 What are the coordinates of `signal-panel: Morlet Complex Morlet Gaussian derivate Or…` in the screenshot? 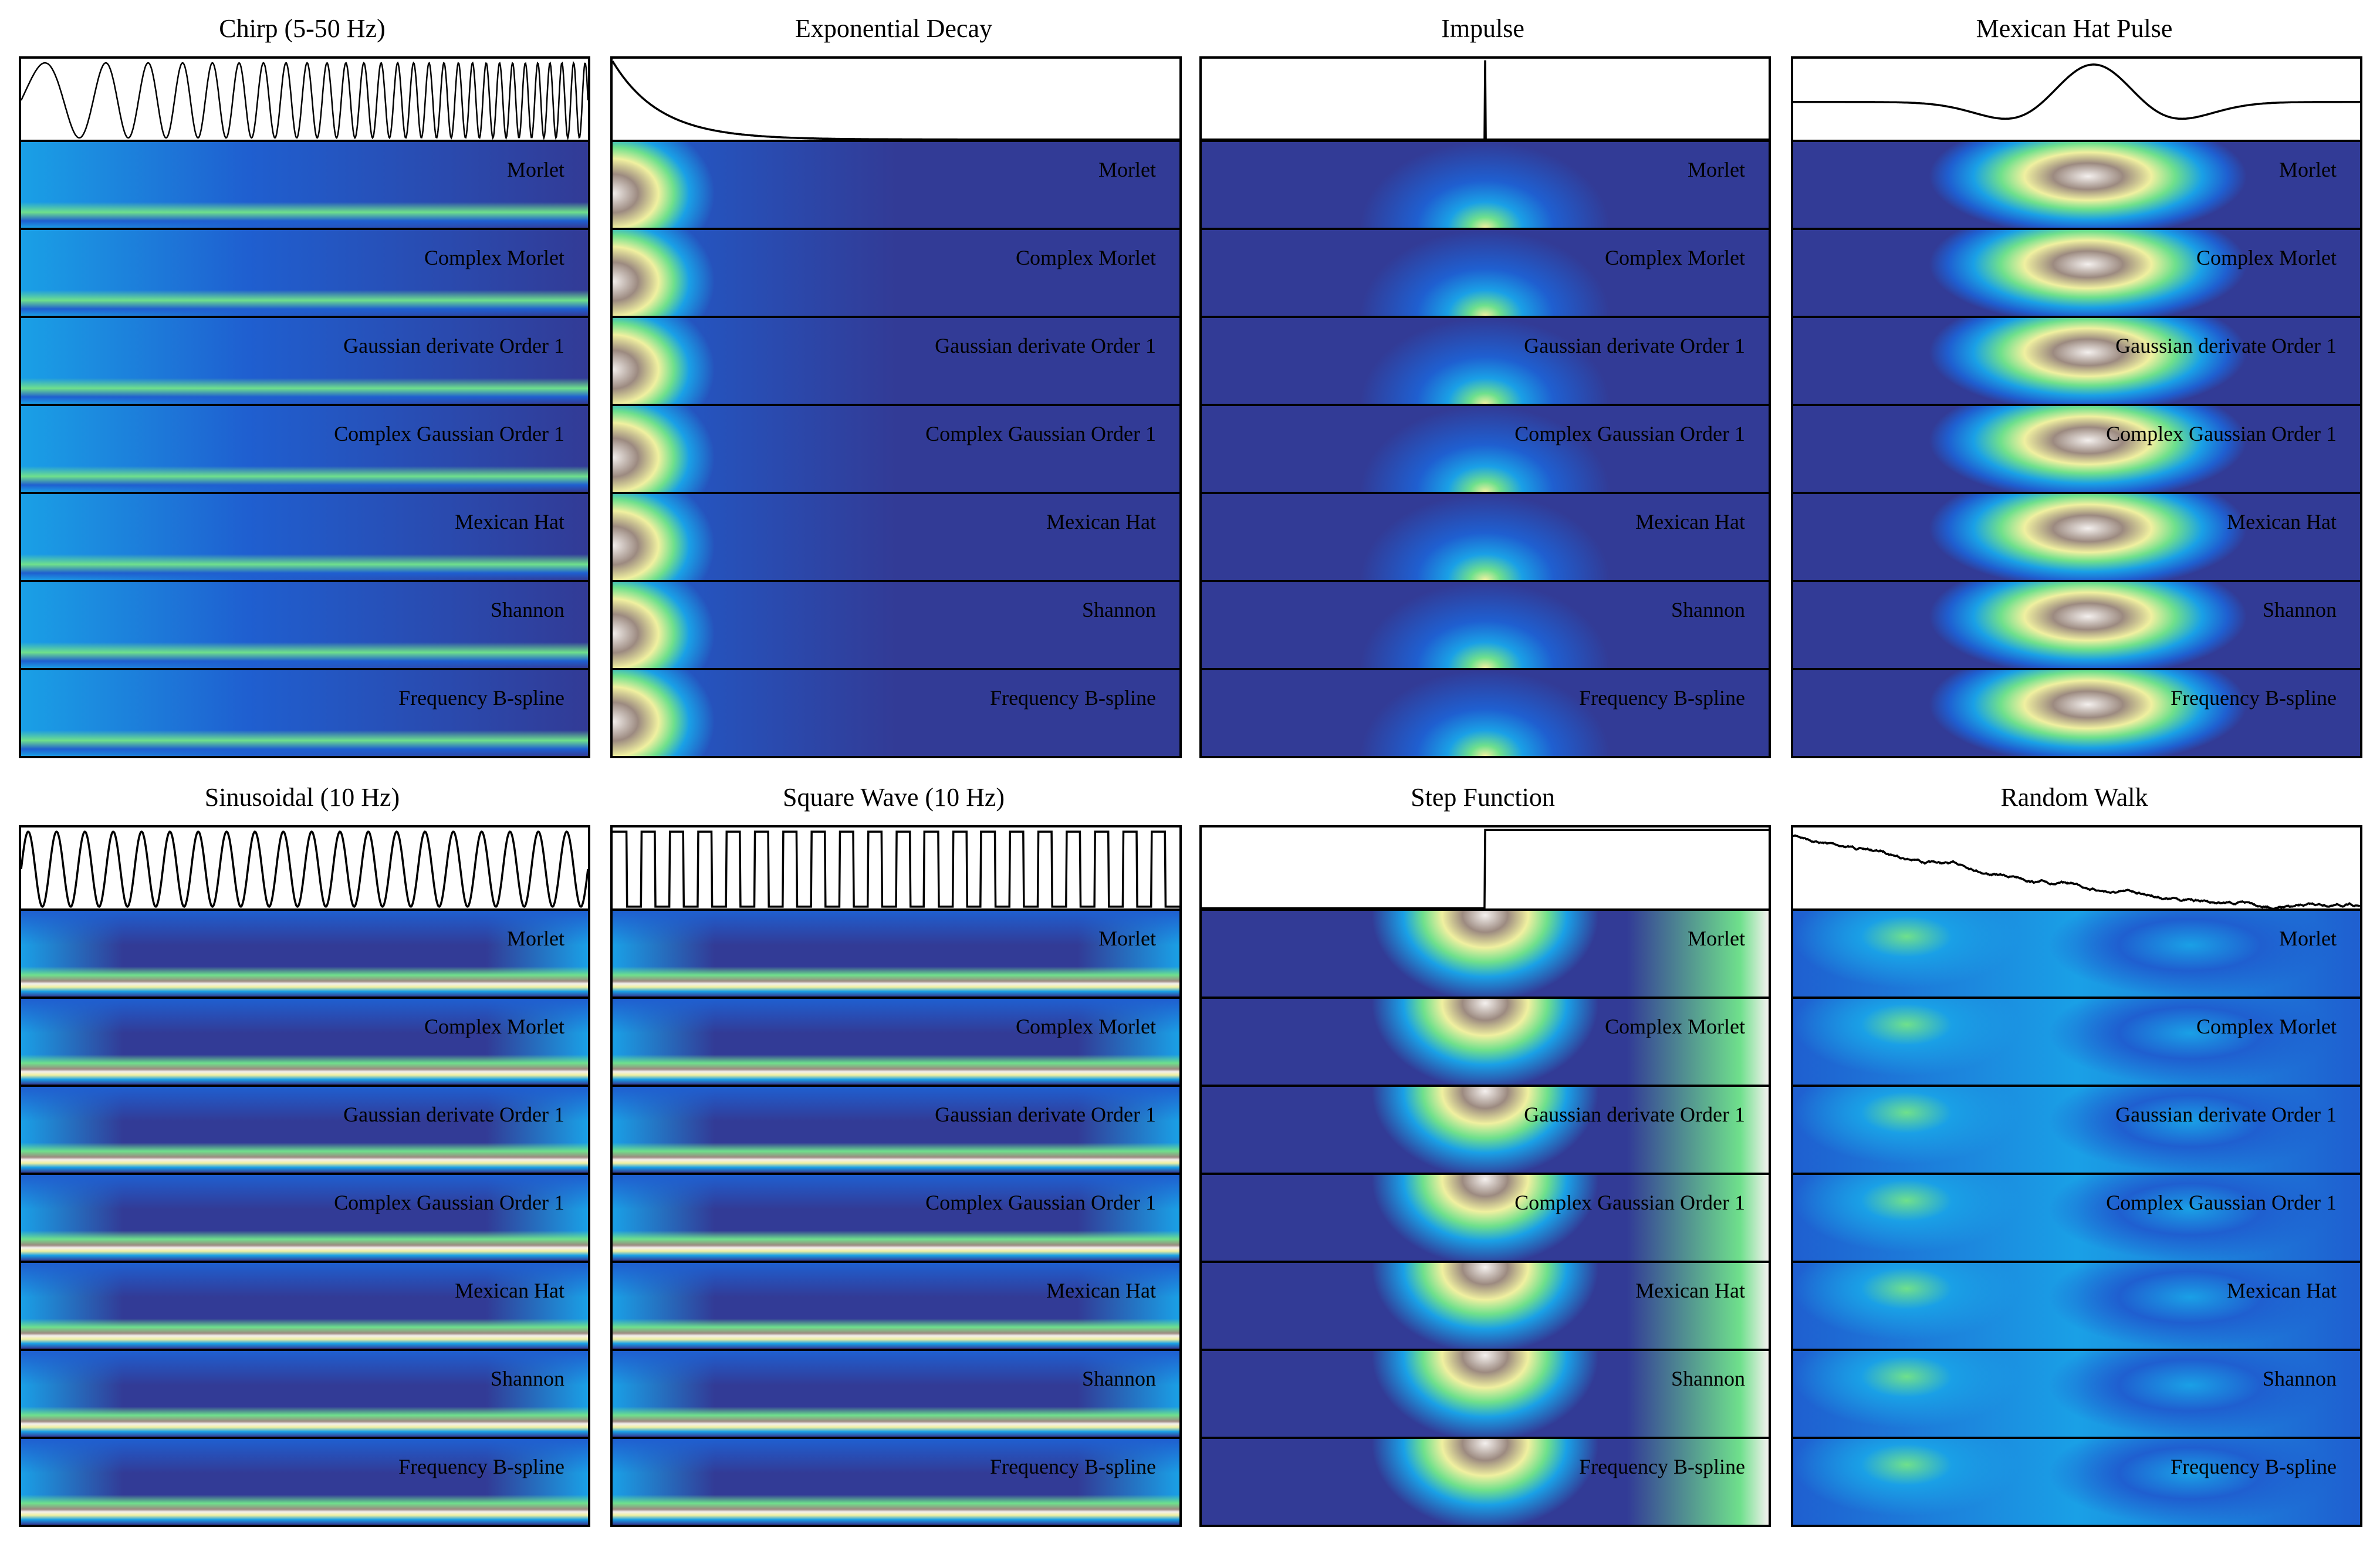 It's located at (1485, 1176).